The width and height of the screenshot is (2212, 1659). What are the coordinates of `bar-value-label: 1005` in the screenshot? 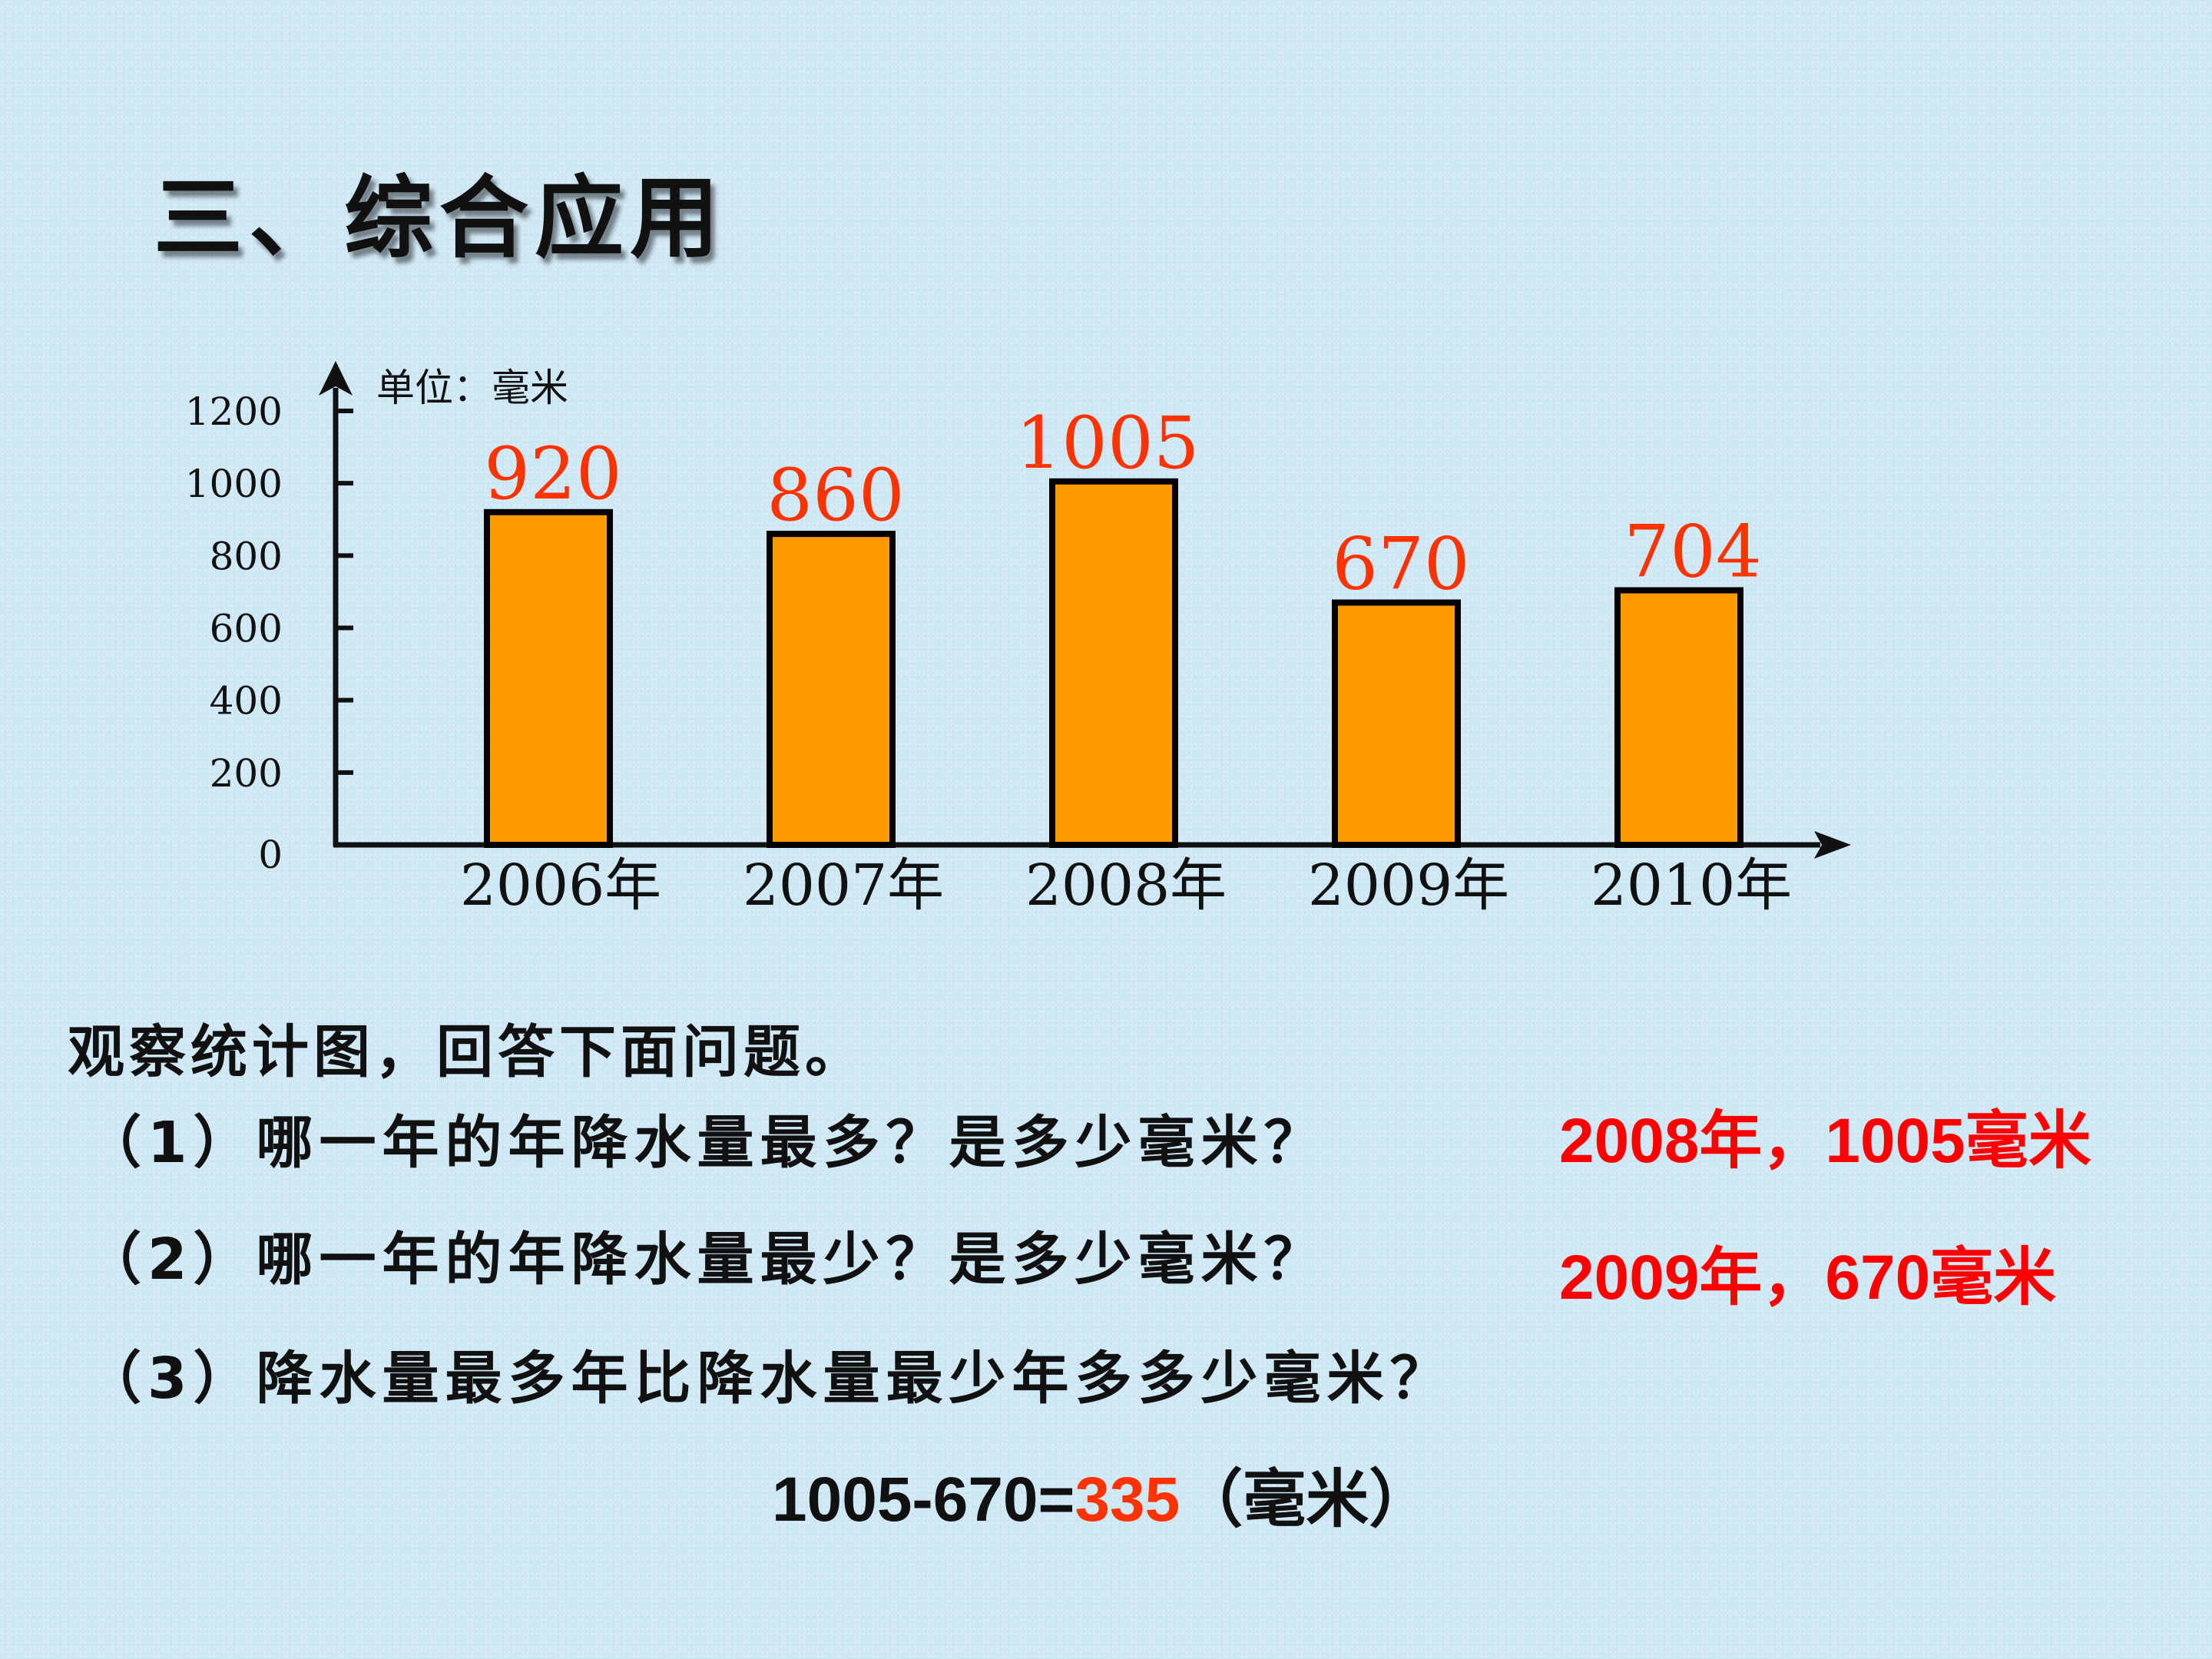 It's located at (1107, 444).